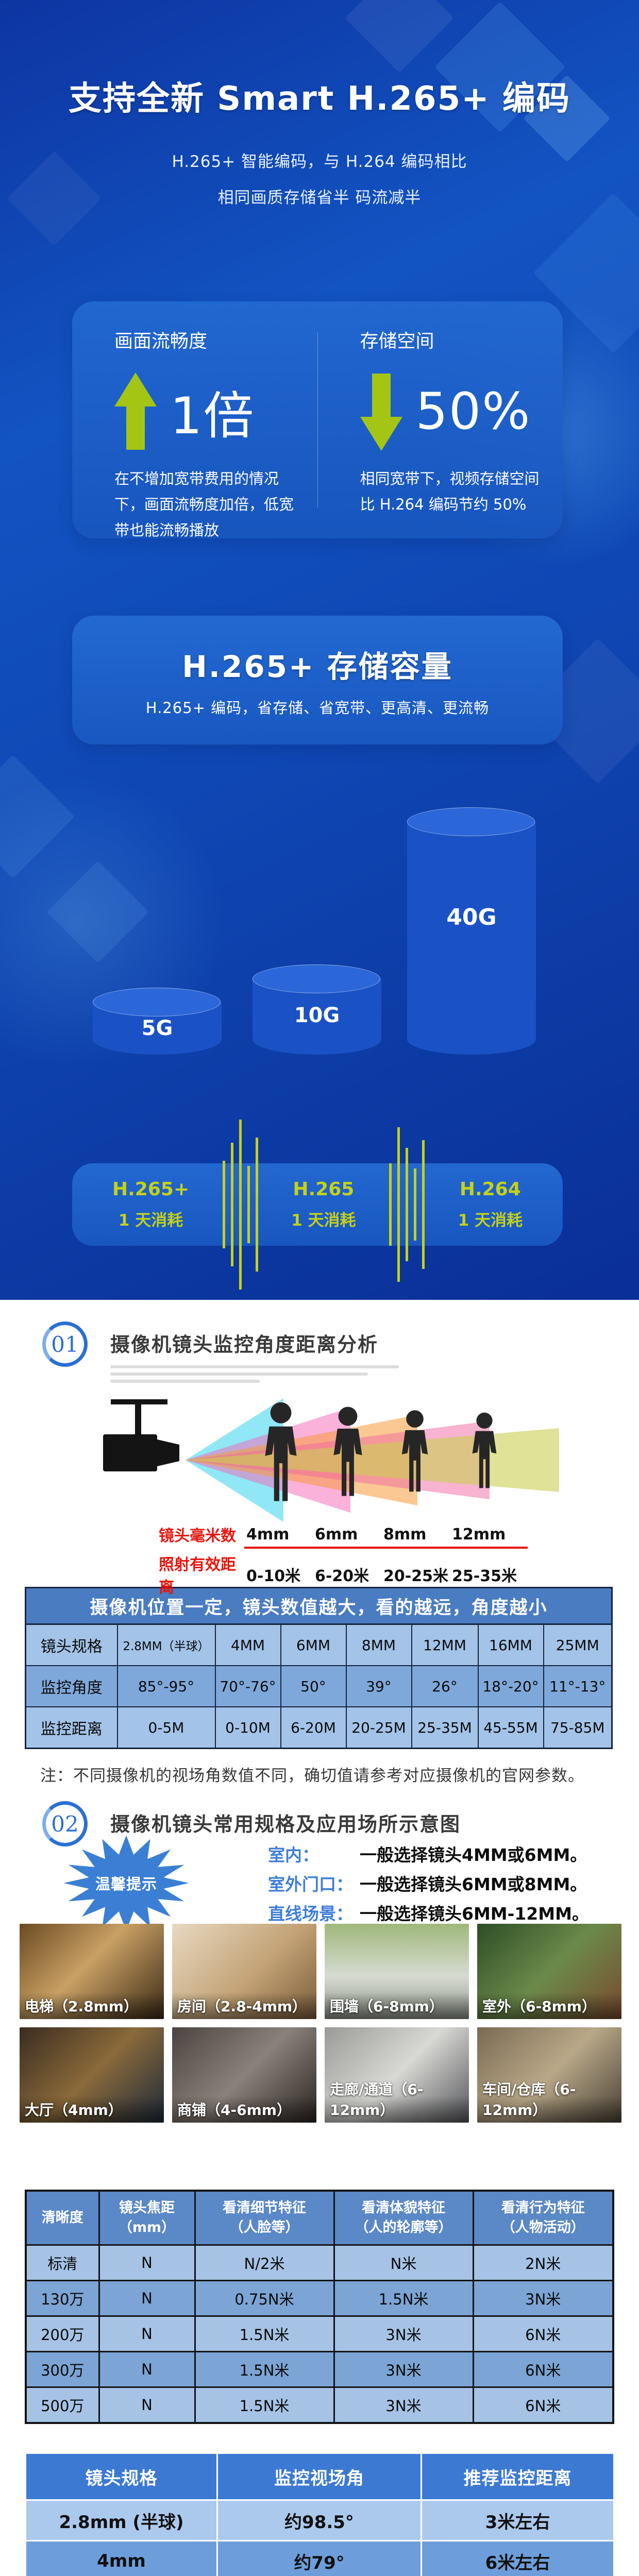 Image resolution: width=639 pixels, height=2576 pixels. What do you see at coordinates (472, 917) in the screenshot?
I see `cylinder-label: 40G` at bounding box center [472, 917].